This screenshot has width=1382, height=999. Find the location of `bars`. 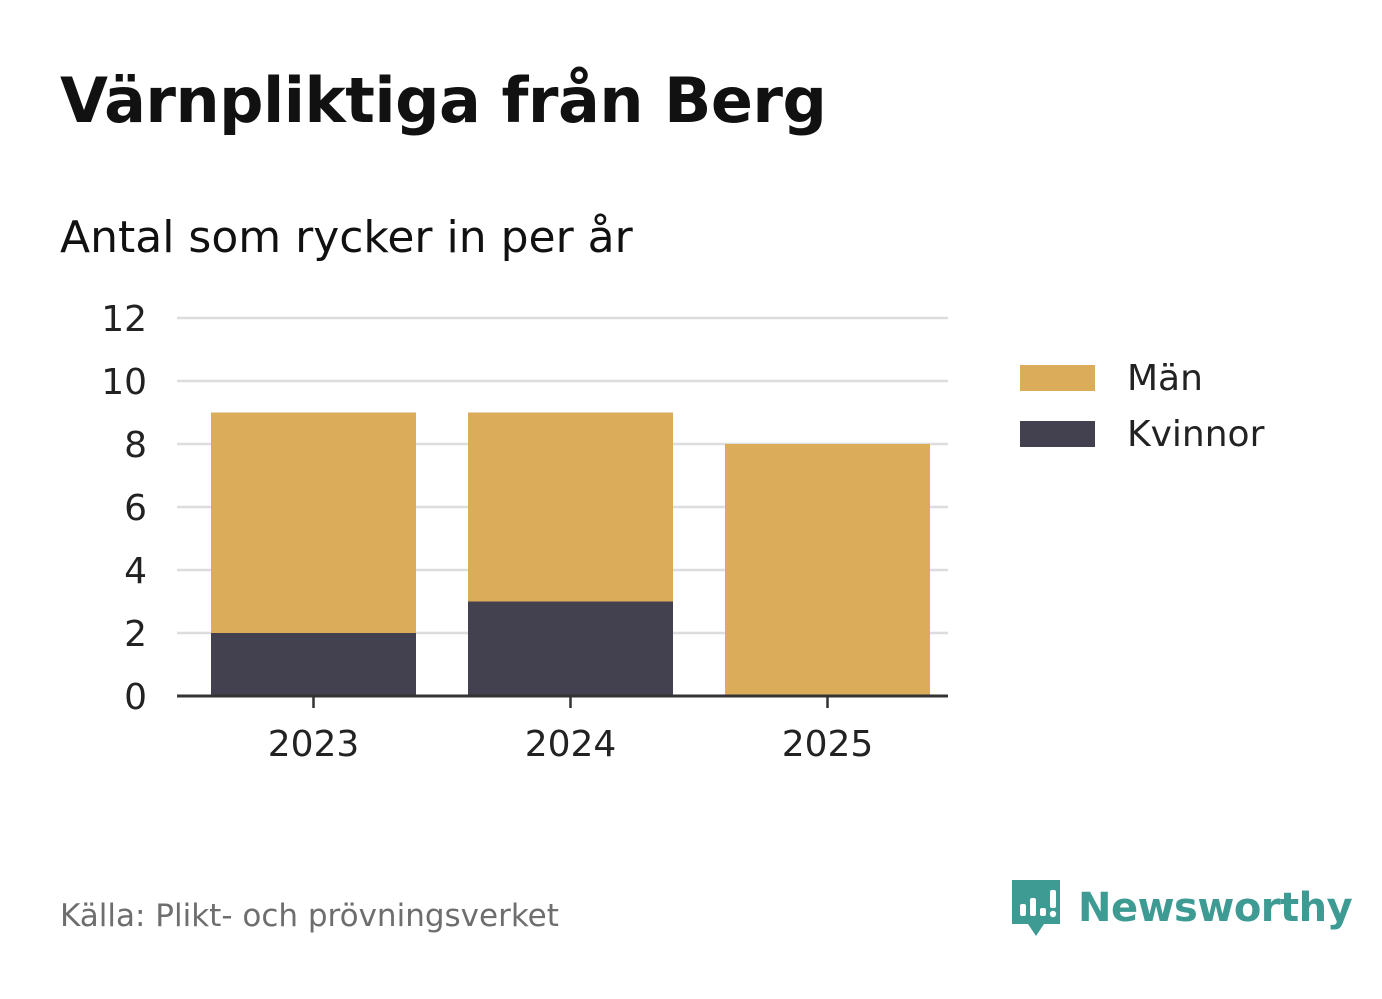

bars is located at coordinates (570, 554).